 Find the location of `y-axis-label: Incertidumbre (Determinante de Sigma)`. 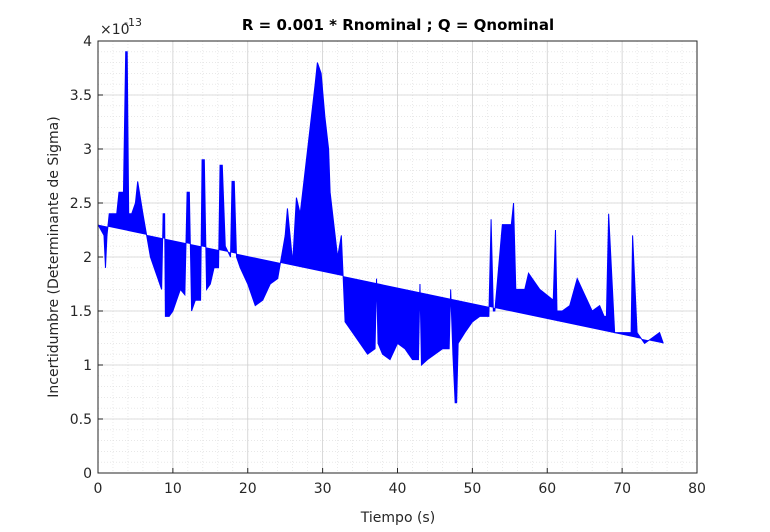

y-axis-label: Incertidumbre (Determinante de Sigma) is located at coordinates (54, 256).